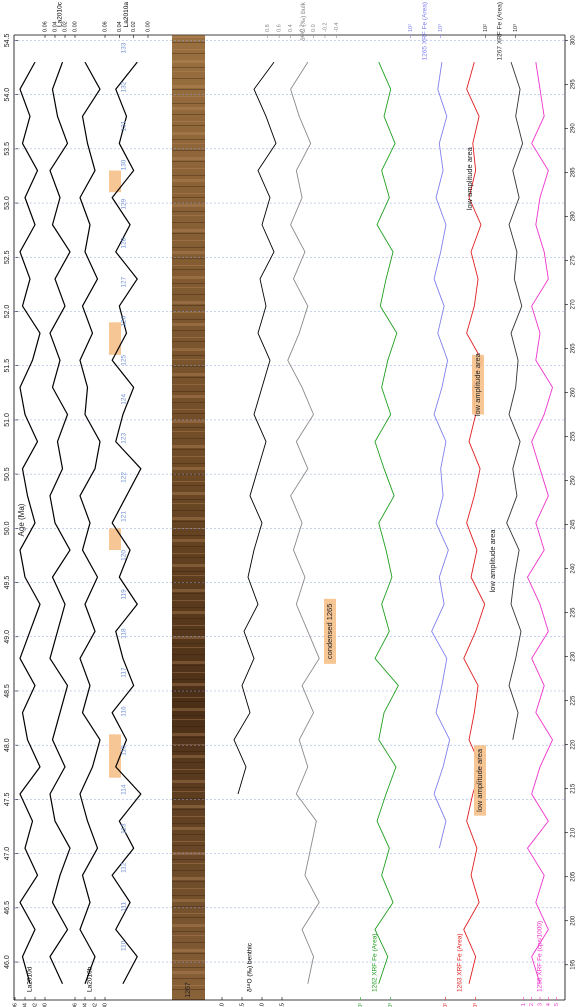  I want to click on depth-tick-label: 280, so click(574, 216).